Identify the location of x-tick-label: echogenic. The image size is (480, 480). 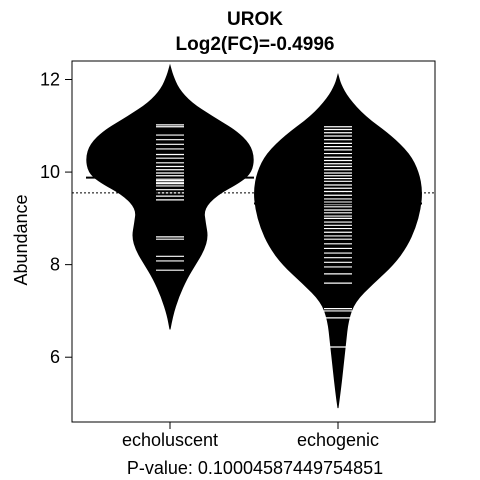
(338, 440).